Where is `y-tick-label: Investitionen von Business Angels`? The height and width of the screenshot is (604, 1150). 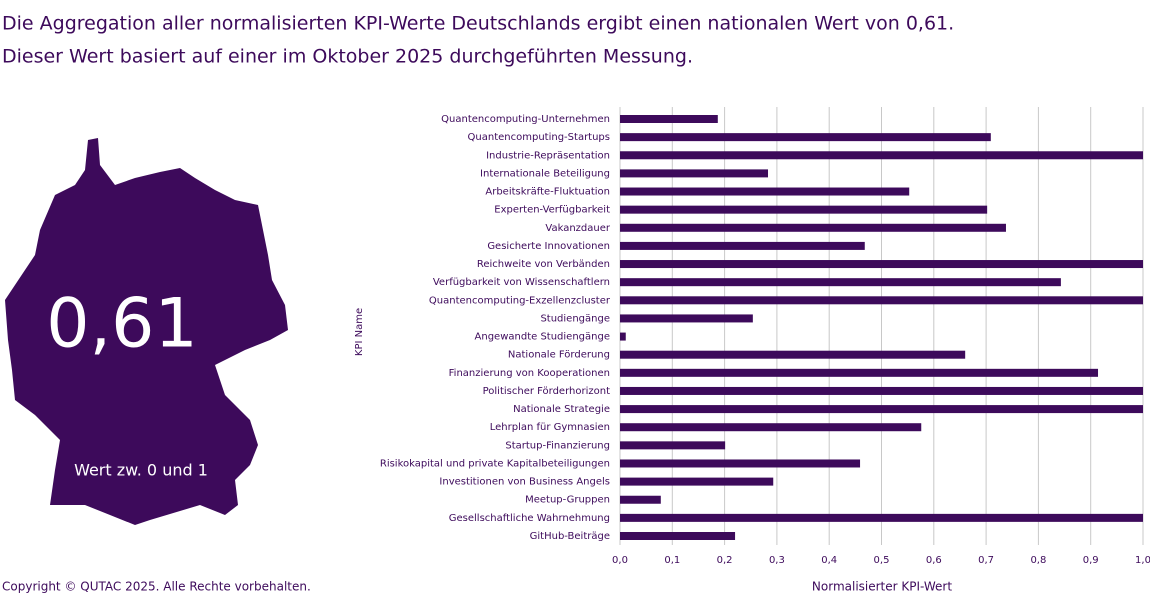 y-tick-label: Investitionen von Business Angels is located at coordinates (524, 482).